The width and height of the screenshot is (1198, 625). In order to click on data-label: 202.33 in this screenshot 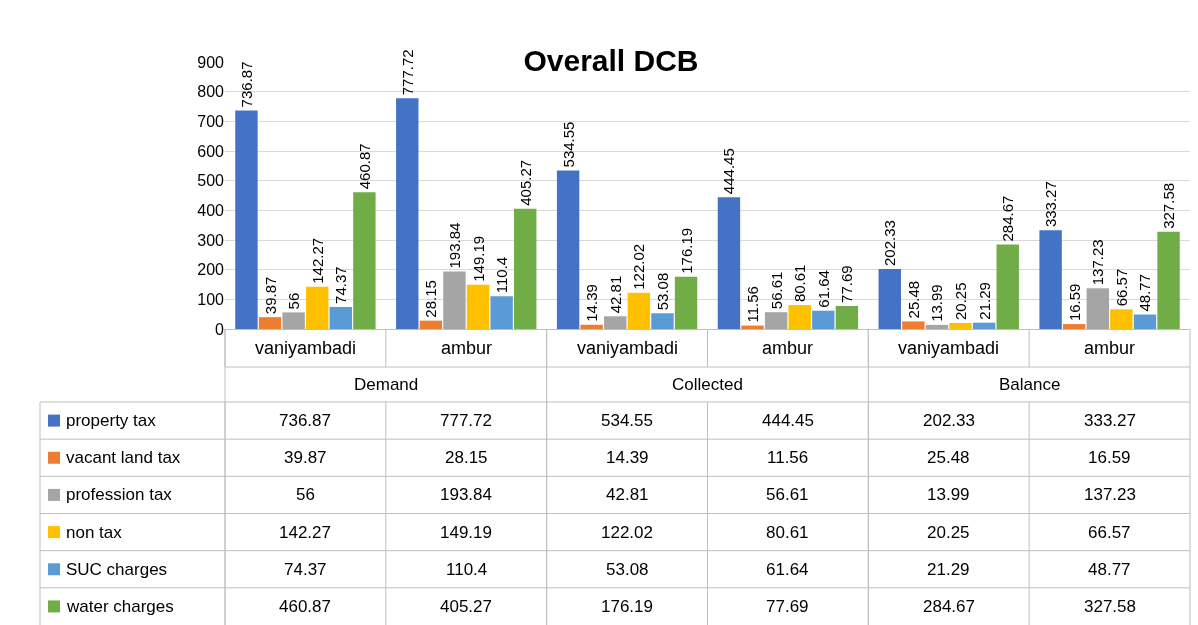, I will do `click(949, 420)`.